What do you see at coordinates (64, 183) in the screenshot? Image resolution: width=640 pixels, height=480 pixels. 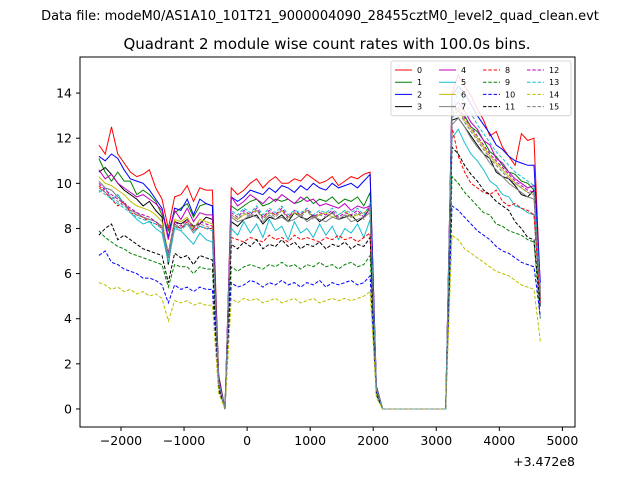 I see `y-tick-label: 10` at bounding box center [64, 183].